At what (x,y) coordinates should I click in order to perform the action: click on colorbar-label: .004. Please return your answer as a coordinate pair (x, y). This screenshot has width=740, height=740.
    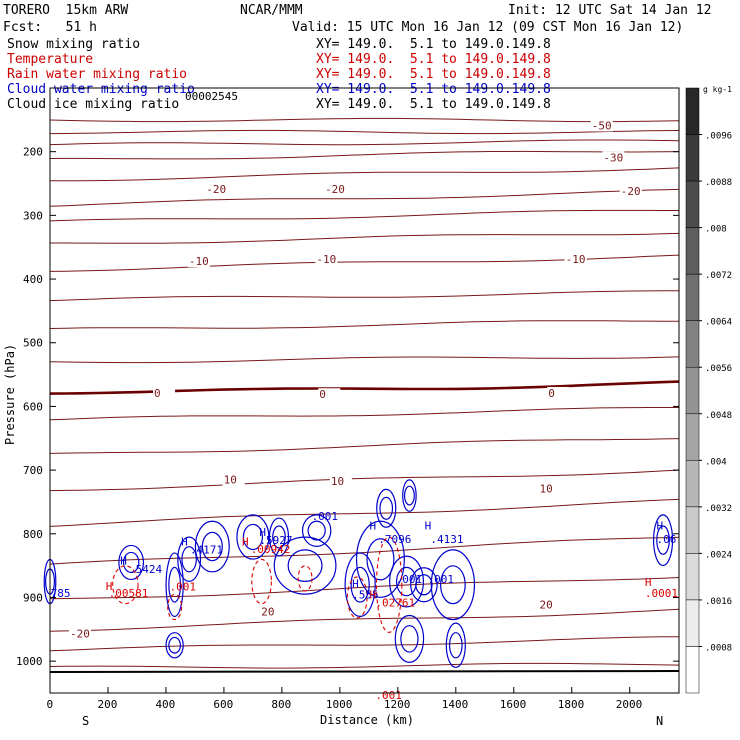
    Looking at the image, I should click on (716, 462).